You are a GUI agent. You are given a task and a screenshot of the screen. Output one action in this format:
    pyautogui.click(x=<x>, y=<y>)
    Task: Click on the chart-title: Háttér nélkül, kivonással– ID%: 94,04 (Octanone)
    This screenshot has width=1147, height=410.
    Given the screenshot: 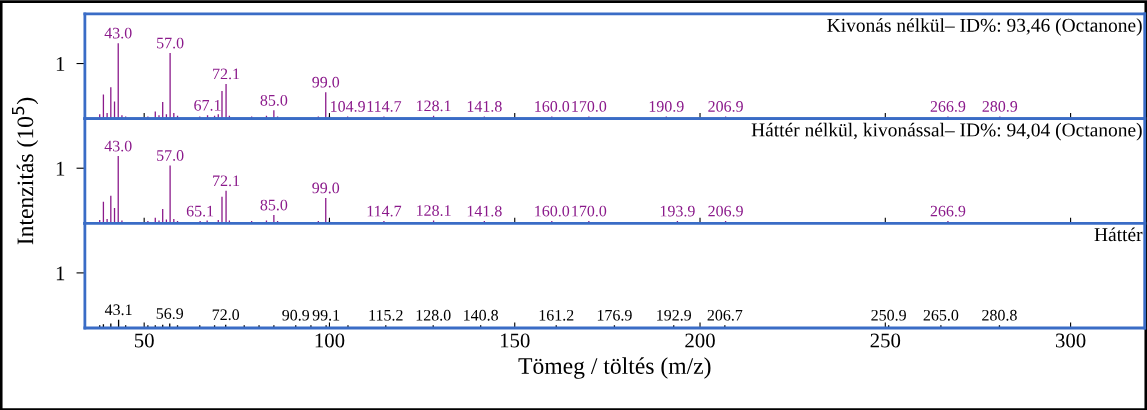 What is the action you would take?
    pyautogui.click(x=946, y=131)
    